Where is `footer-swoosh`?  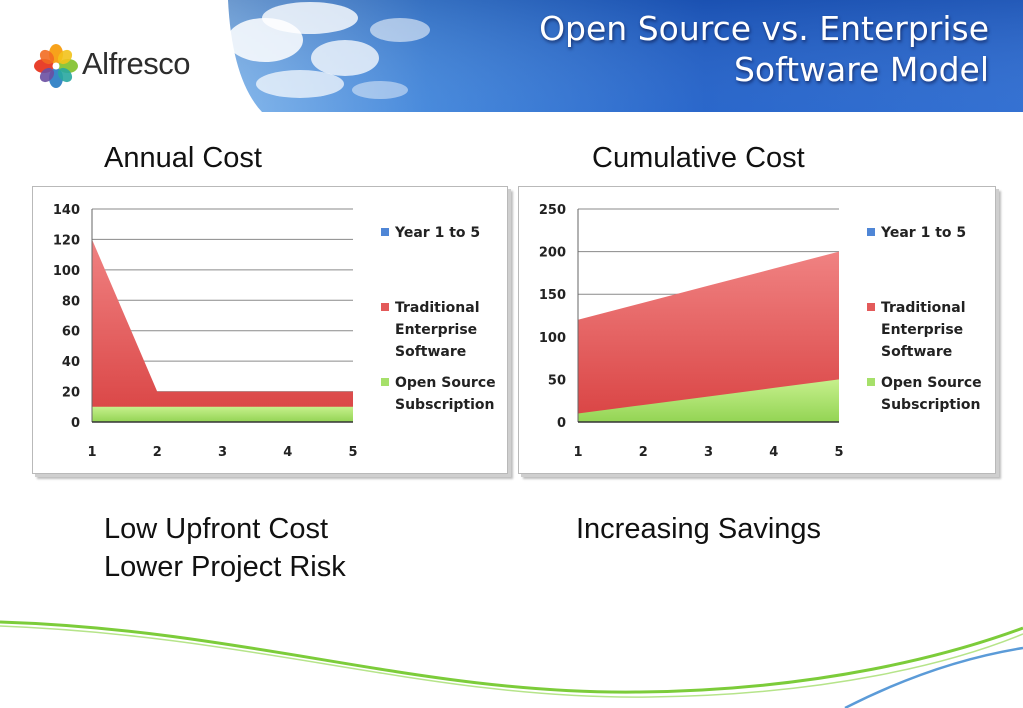
footer-swoosh is located at coordinates (511, 664).